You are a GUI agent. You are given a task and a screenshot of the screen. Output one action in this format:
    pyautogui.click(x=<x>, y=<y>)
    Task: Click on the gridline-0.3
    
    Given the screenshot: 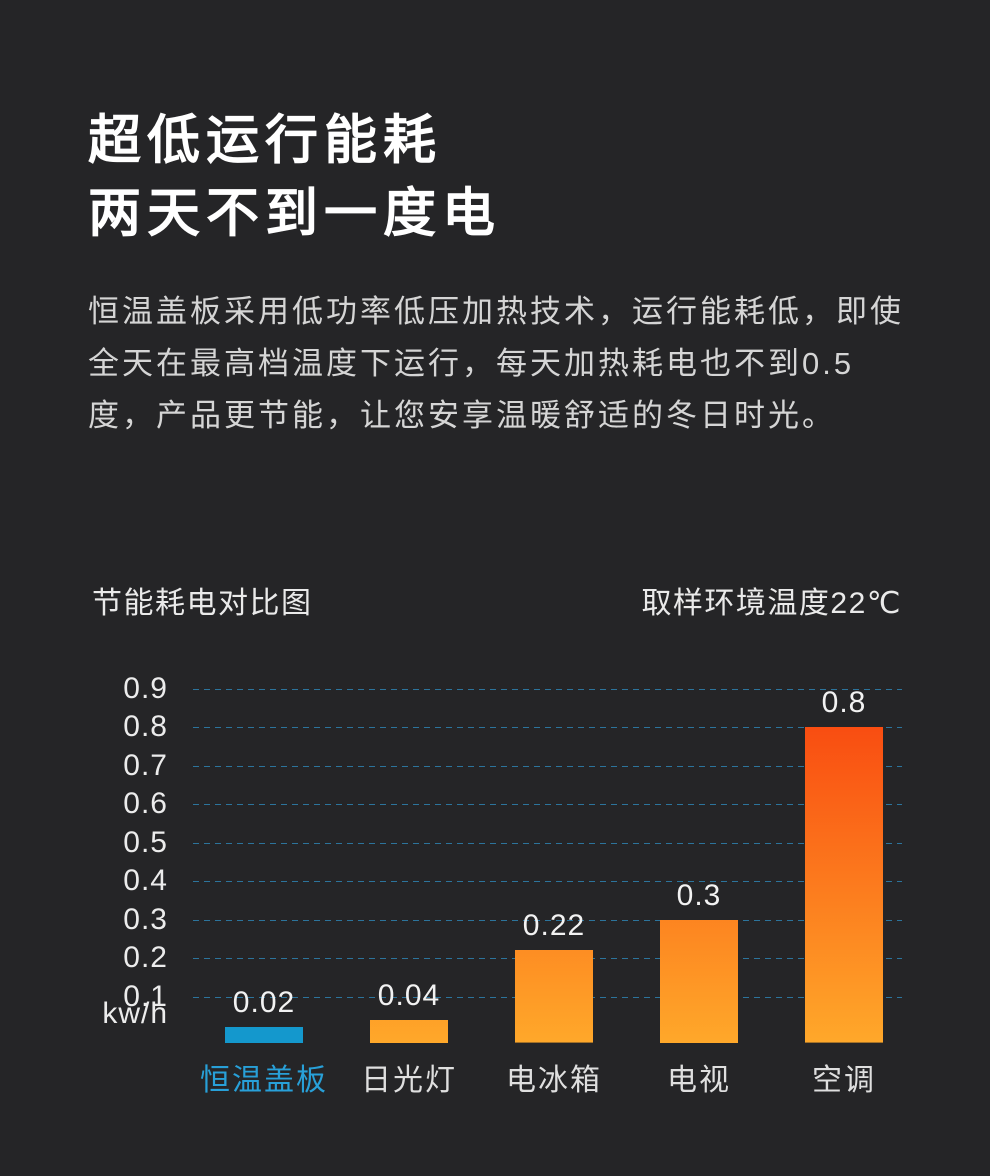 What is the action you would take?
    pyautogui.click(x=547, y=920)
    